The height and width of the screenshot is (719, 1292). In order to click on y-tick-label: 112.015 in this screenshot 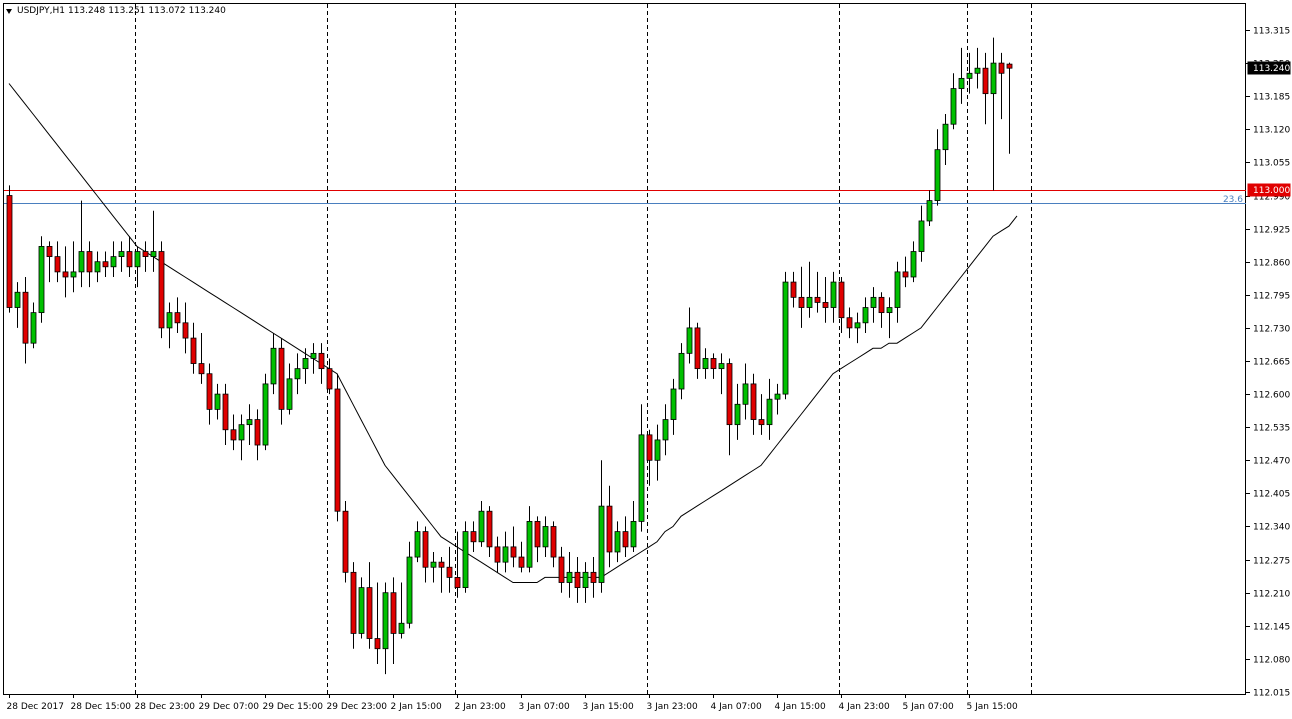, I will do `click(1271, 694)`.